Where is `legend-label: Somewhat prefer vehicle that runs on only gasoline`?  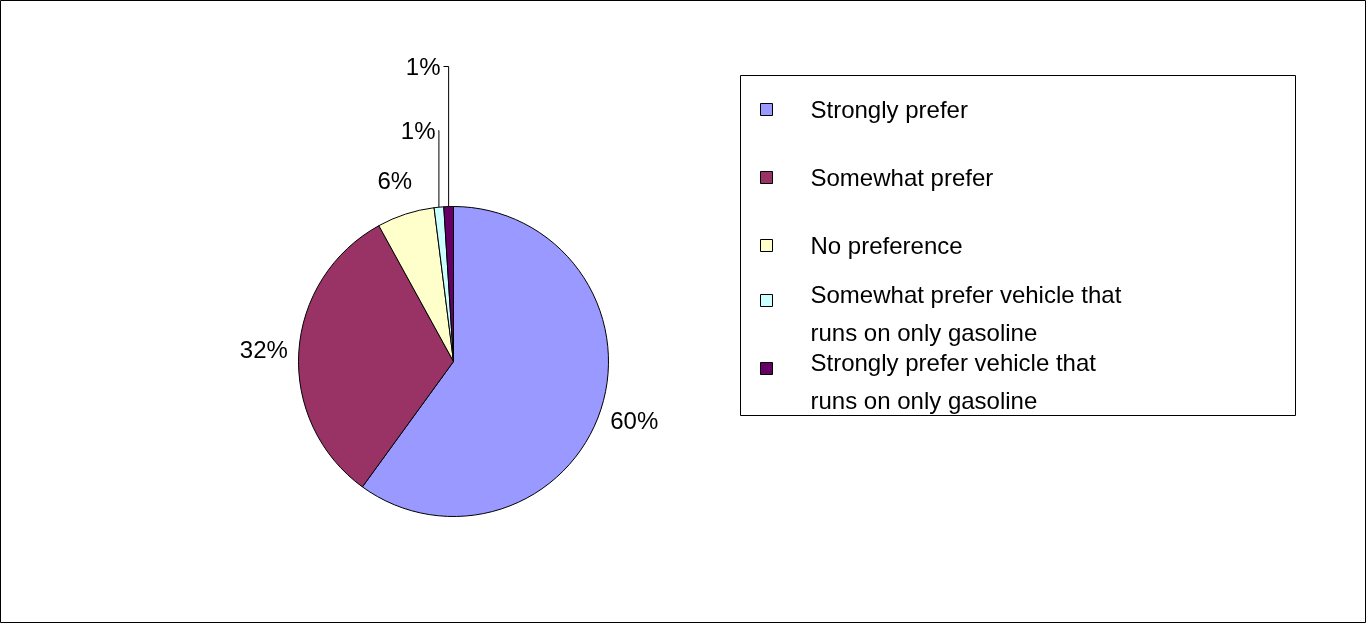 legend-label: Somewhat prefer vehicle that runs on only gasoline is located at coordinates (966, 313).